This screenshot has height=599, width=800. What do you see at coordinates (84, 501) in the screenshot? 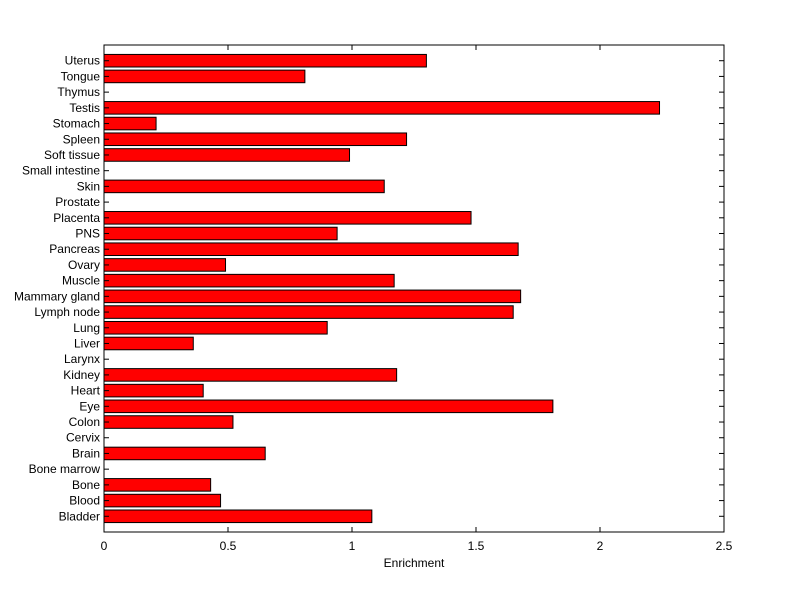
I see `y-tick-label: Blood` at bounding box center [84, 501].